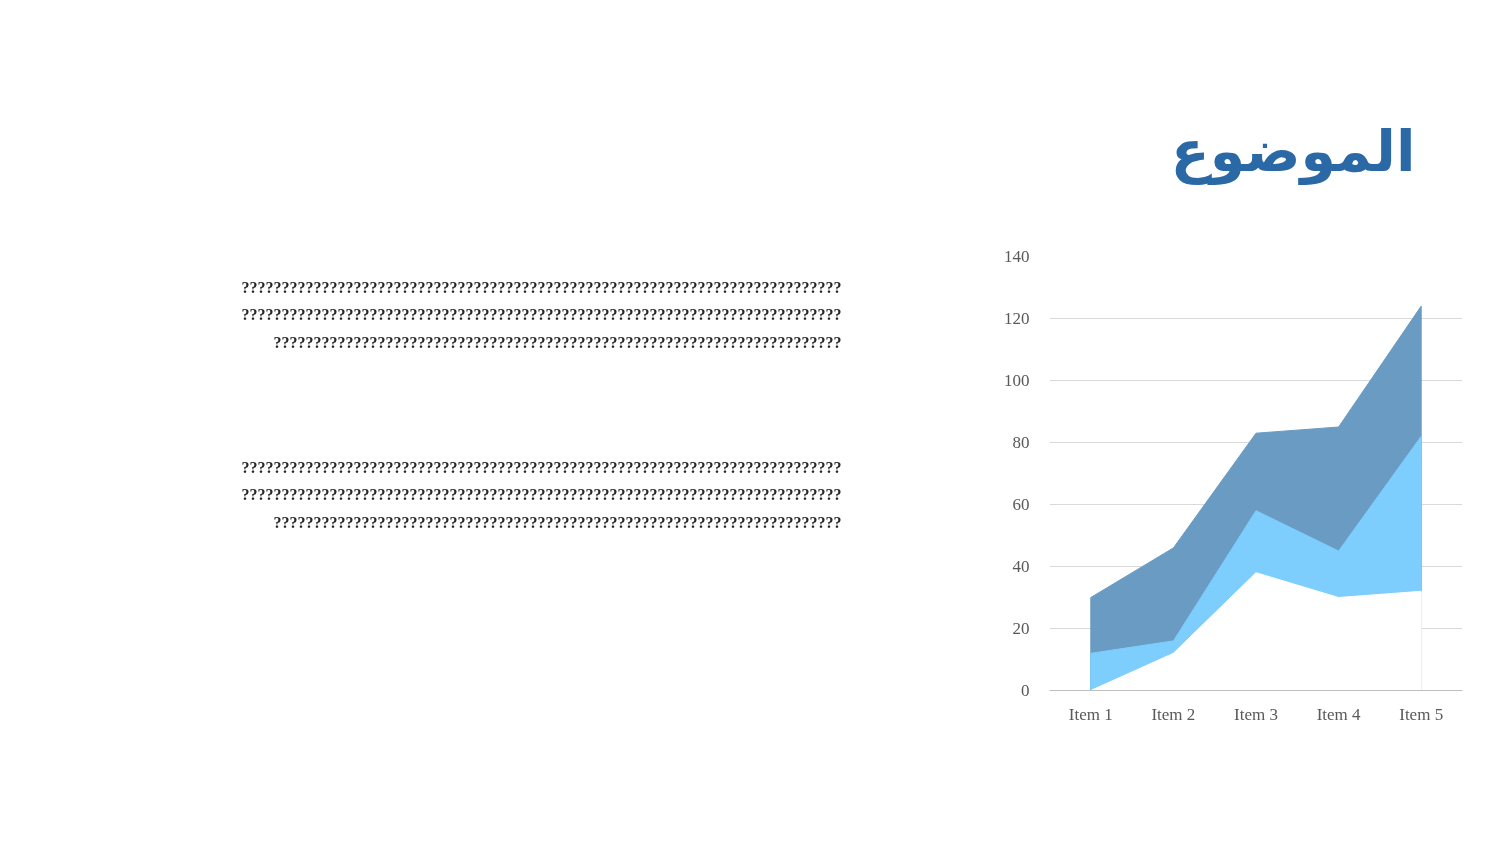 The width and height of the screenshot is (1500, 843). What do you see at coordinates (1090, 714) in the screenshot?
I see `x-tick-label: Item 1` at bounding box center [1090, 714].